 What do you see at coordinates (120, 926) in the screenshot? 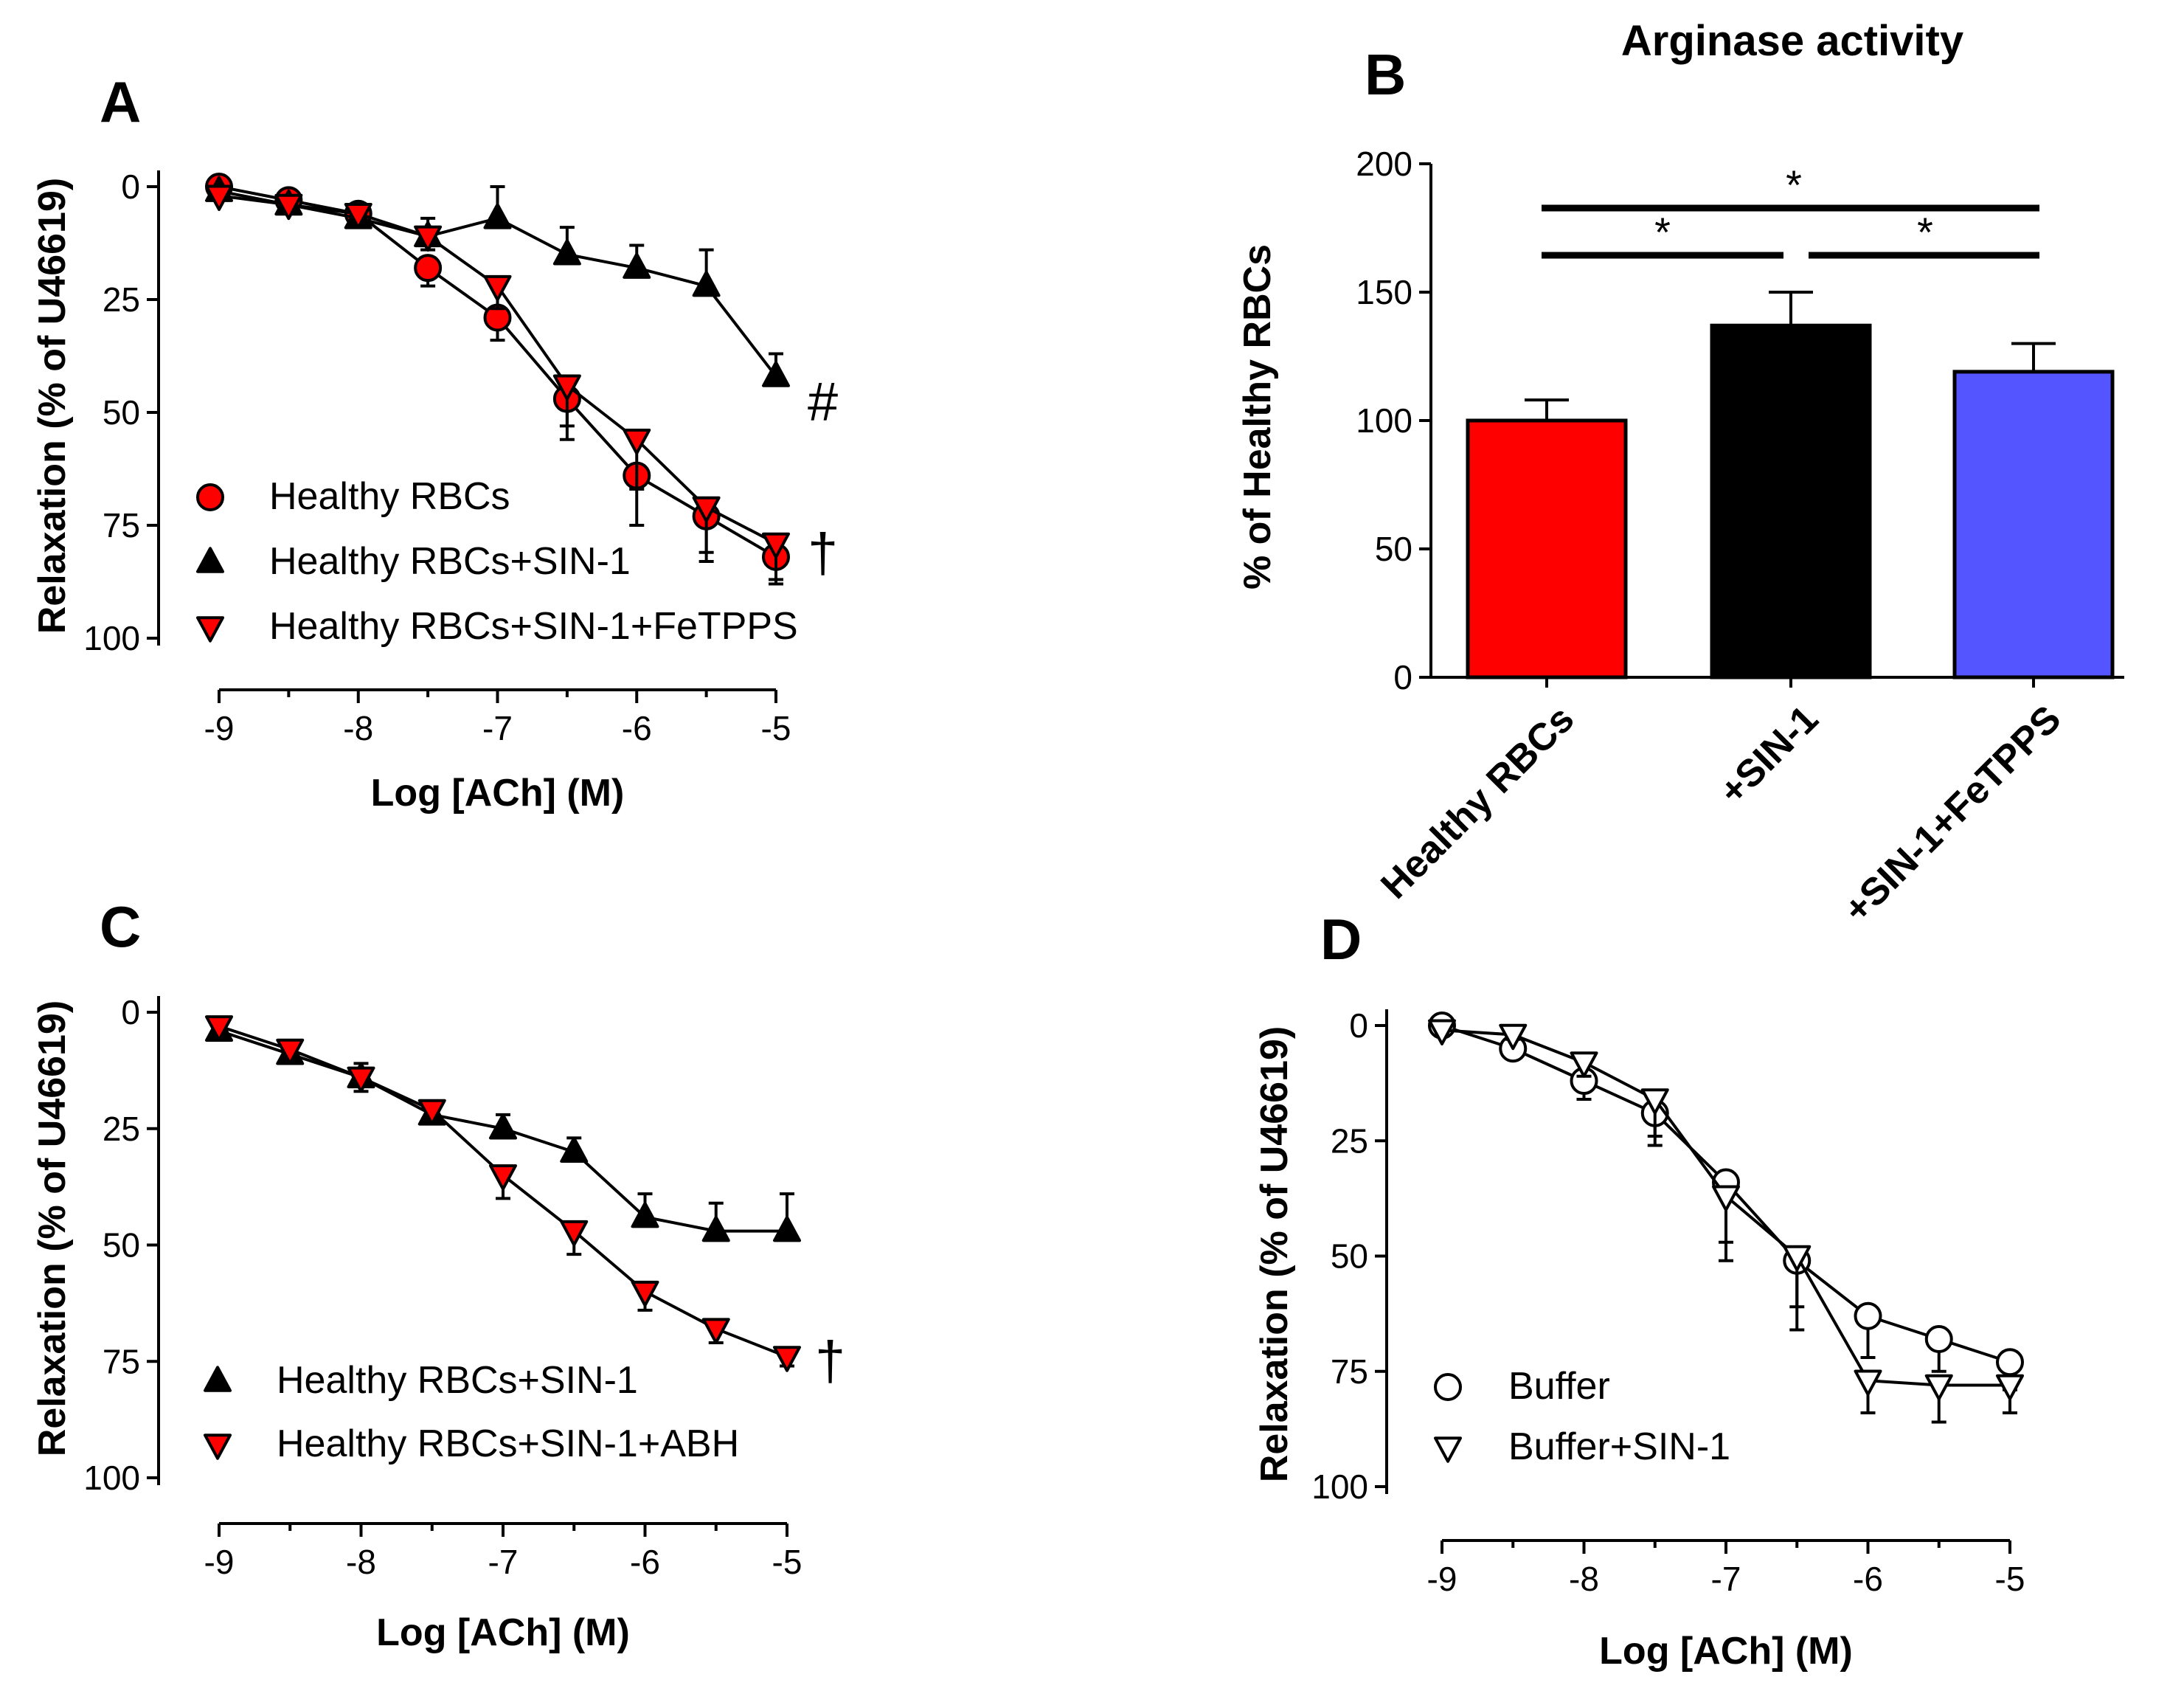
I see `panel-letter: C` at bounding box center [120, 926].